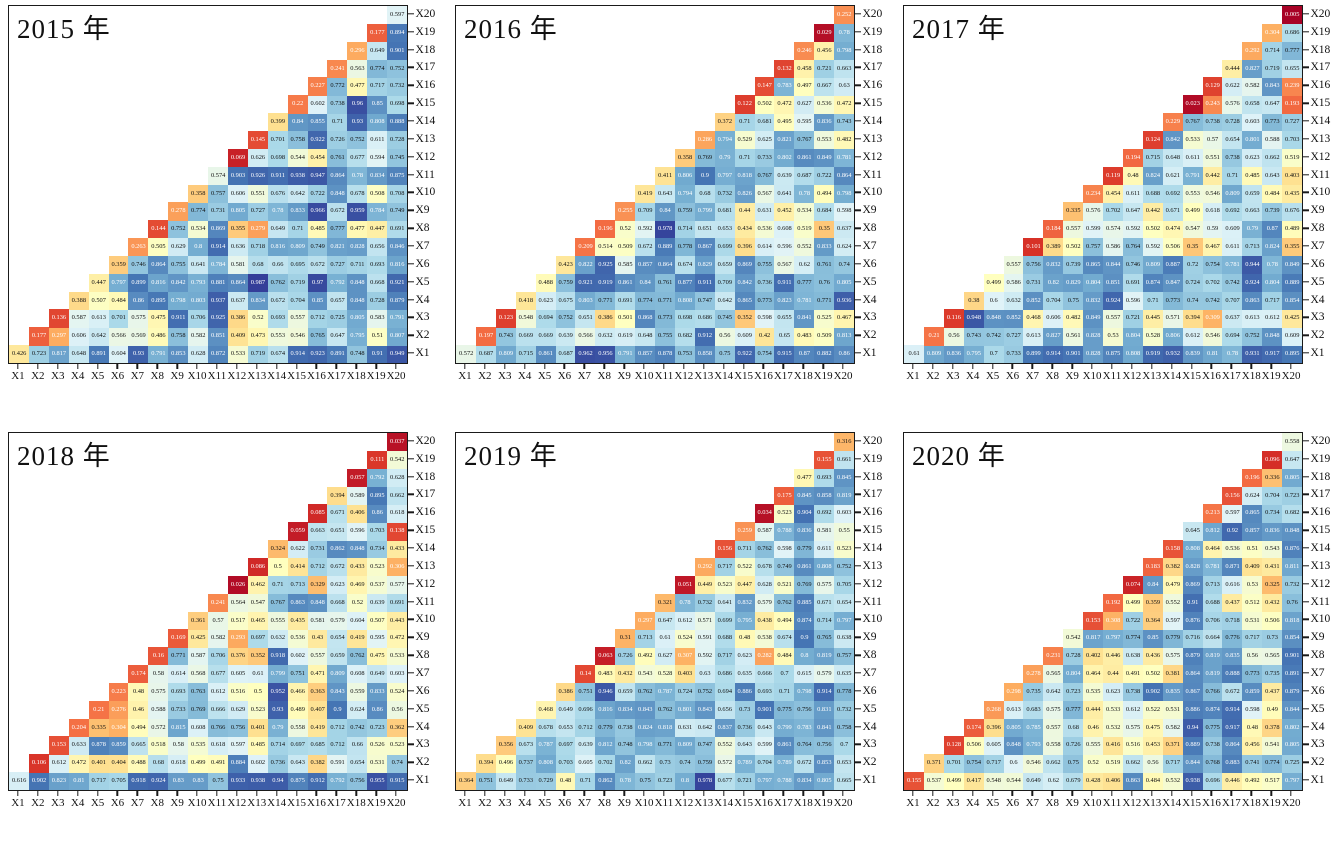 This screenshot has height=846, width=1342. Describe the element at coordinates (625, 692) in the screenshot. I see `heatmap-cell: 0.659` at that location.